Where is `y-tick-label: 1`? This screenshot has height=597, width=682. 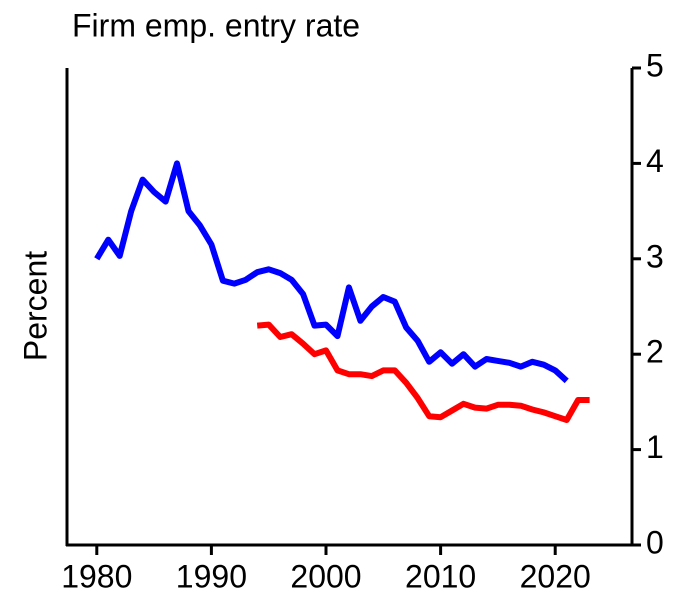
y-tick-label: 1 is located at coordinates (655, 447).